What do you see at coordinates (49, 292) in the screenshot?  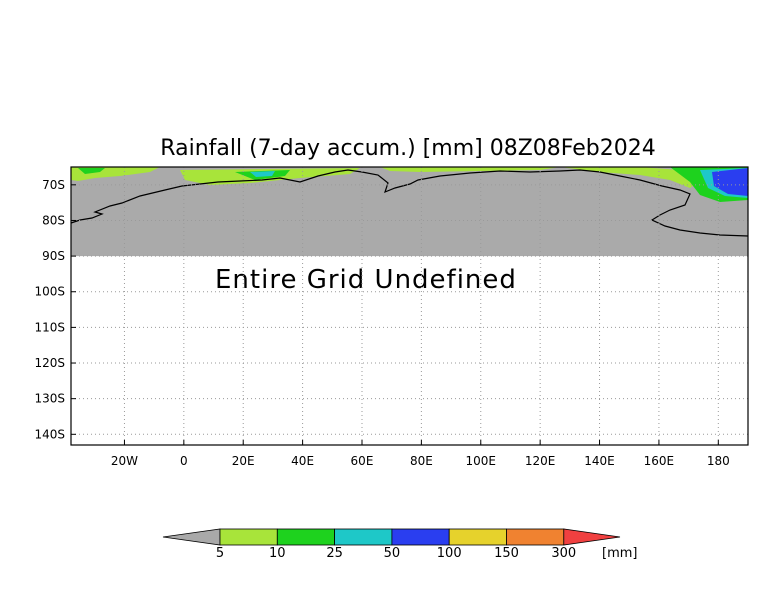 I see `y-tick-label: 100S` at bounding box center [49, 292].